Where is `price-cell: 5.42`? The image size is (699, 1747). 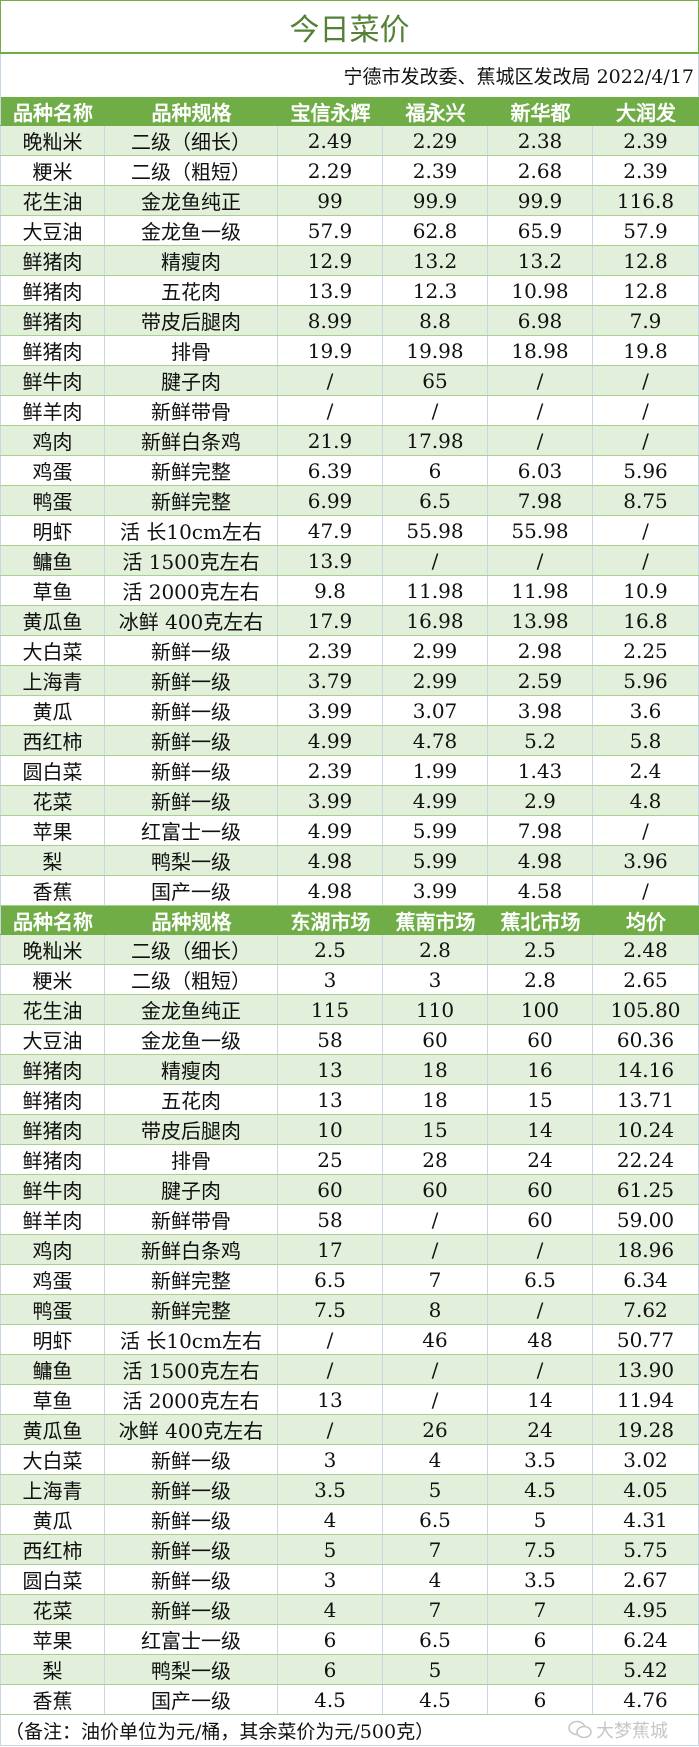 price-cell: 5.42 is located at coordinates (646, 1669).